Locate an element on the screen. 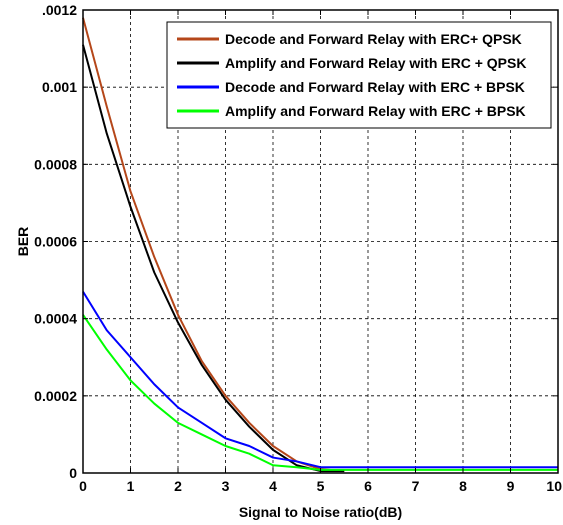 This screenshot has height=525, width=563. x-tick-label: 0 is located at coordinates (83, 486).